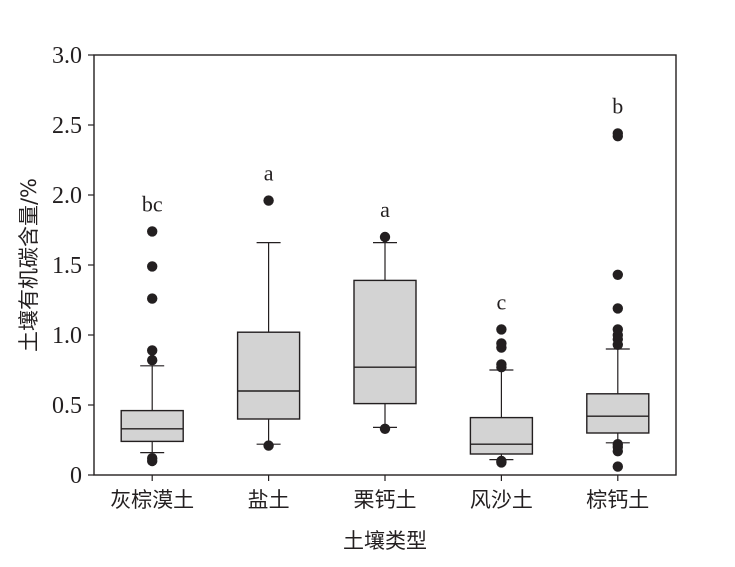 The width and height of the screenshot is (735, 567). I want to click on y-tick-label: 2.0, so click(67, 196).